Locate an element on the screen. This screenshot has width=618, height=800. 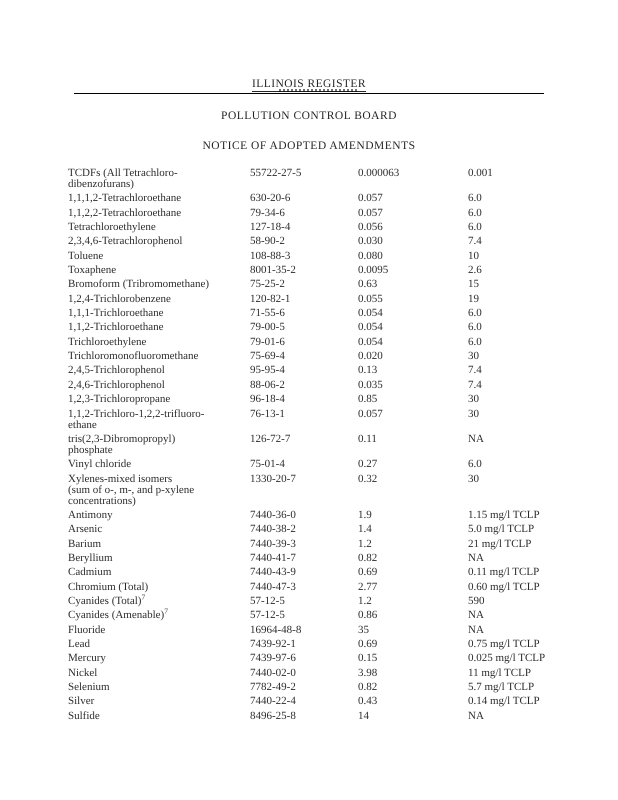
wastewater-value-cell: 1.4 is located at coordinates (365, 529).